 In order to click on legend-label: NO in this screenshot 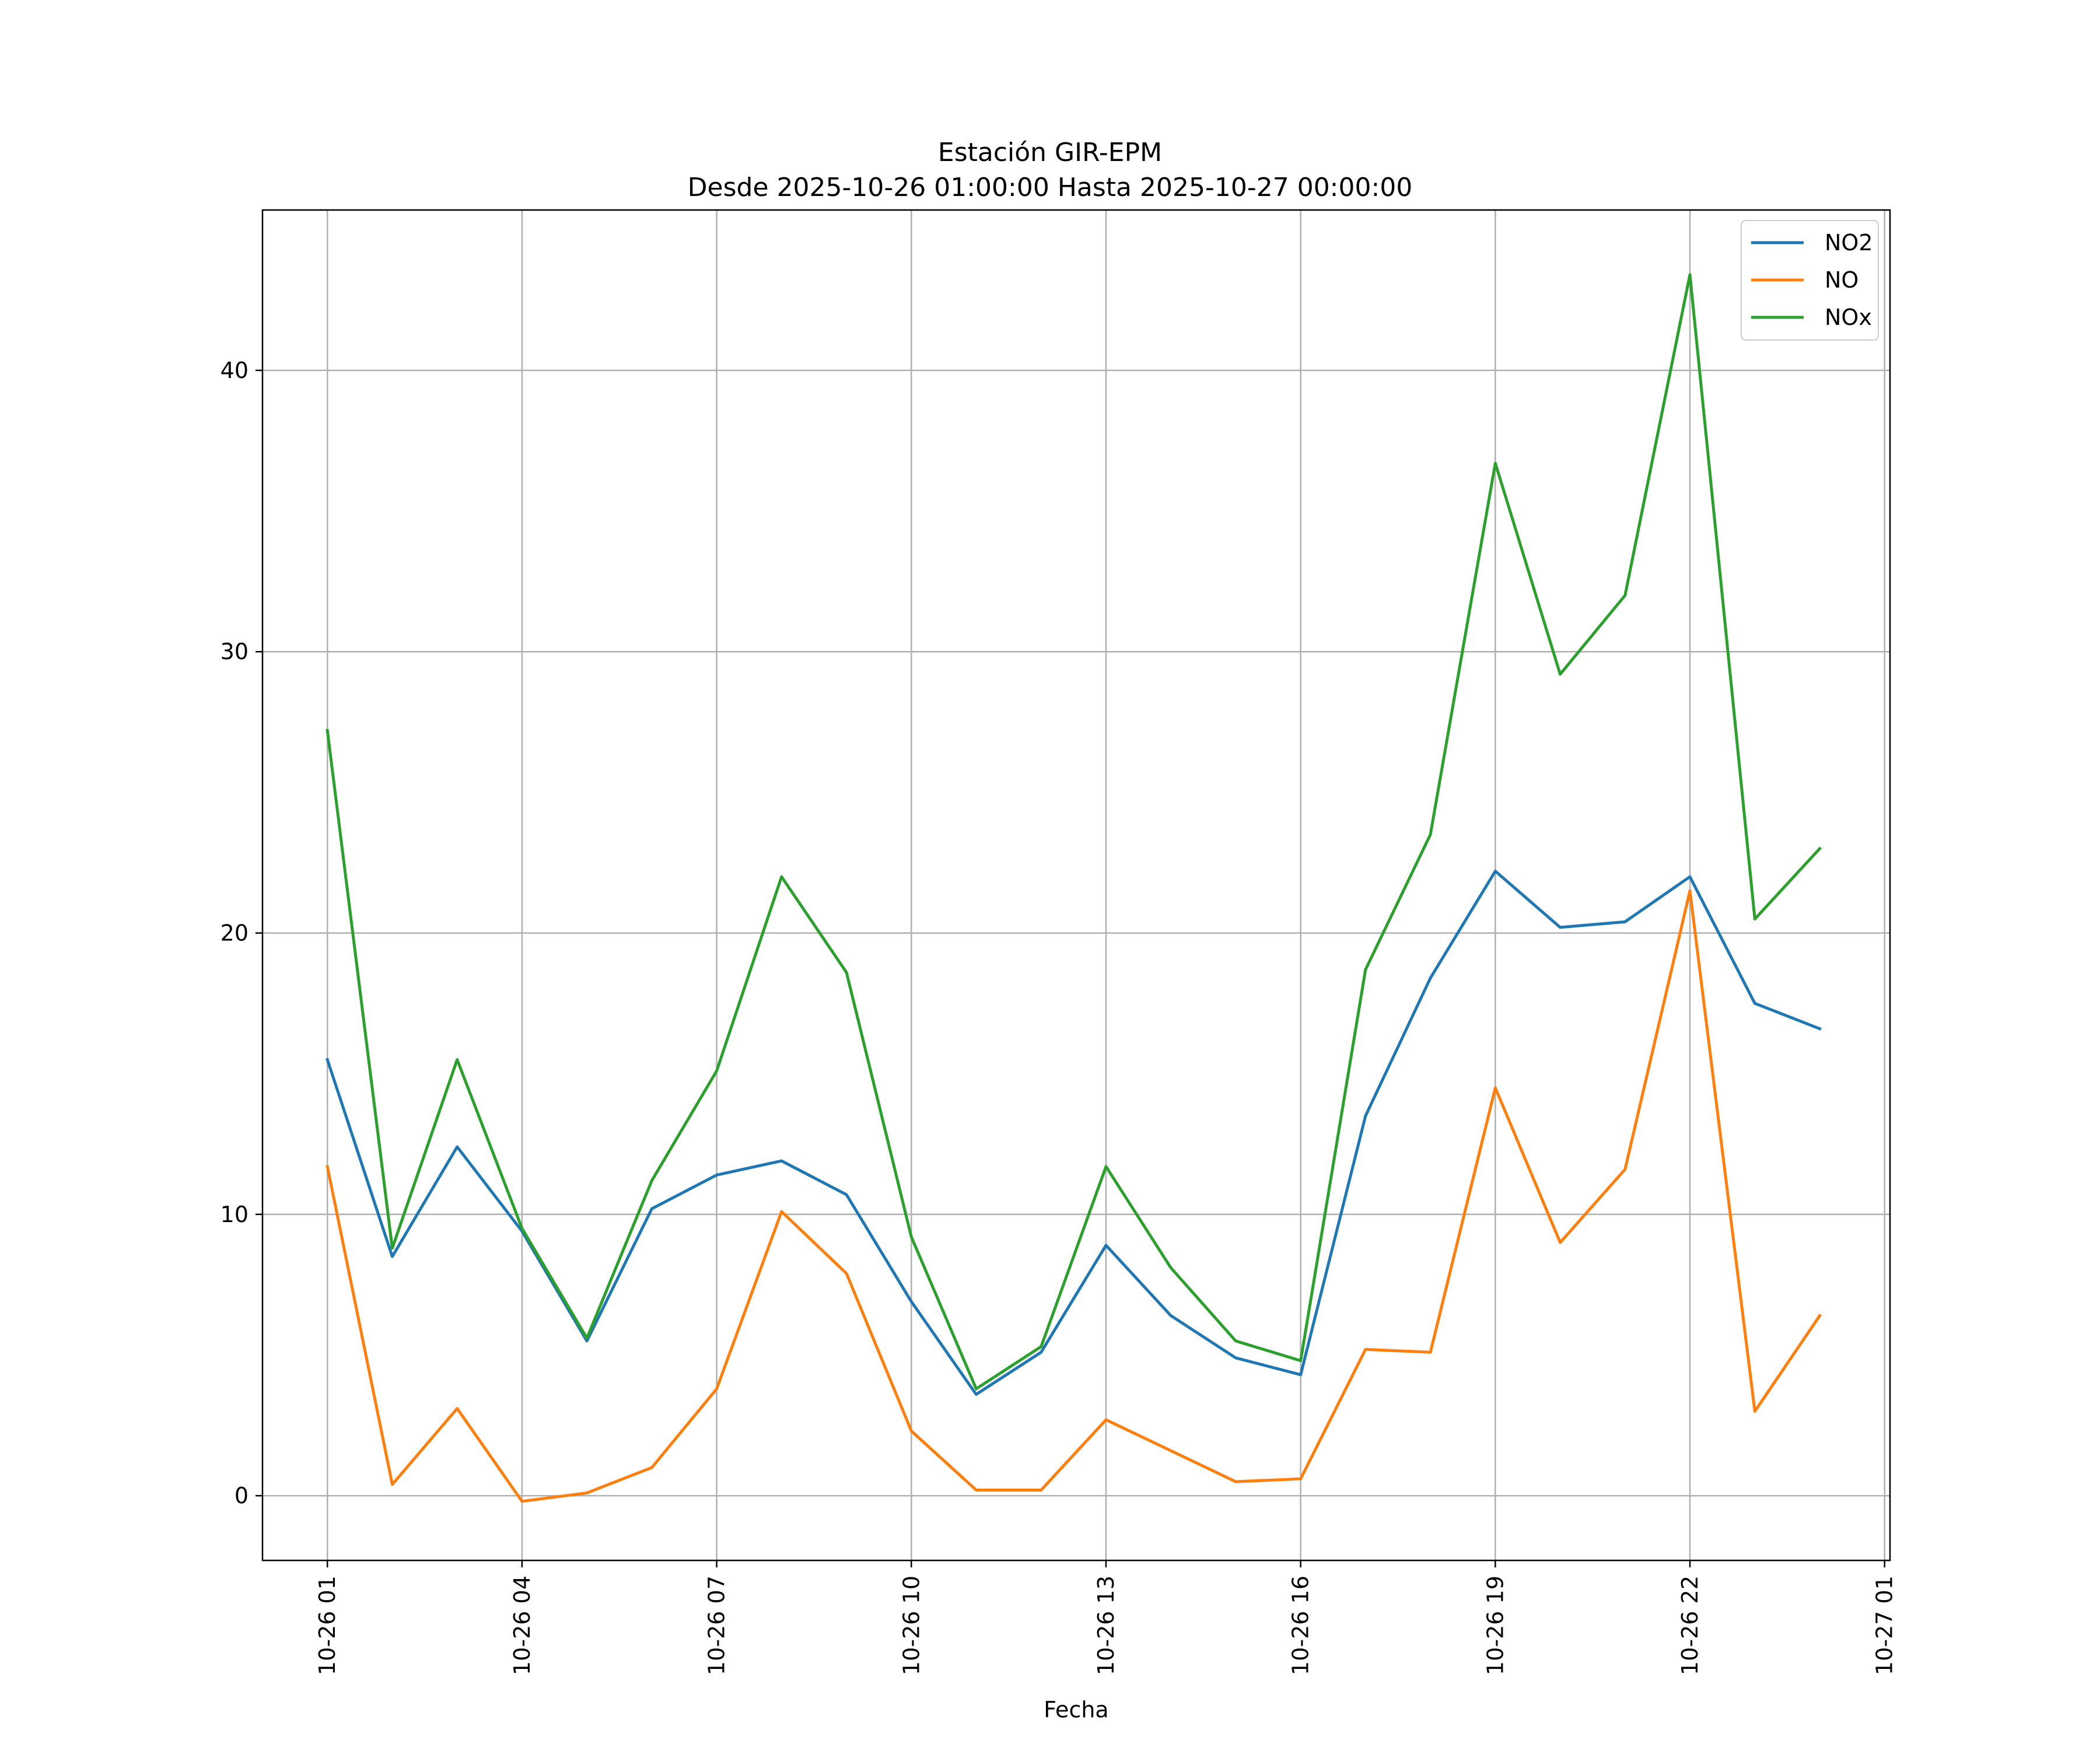, I will do `click(1842, 280)`.